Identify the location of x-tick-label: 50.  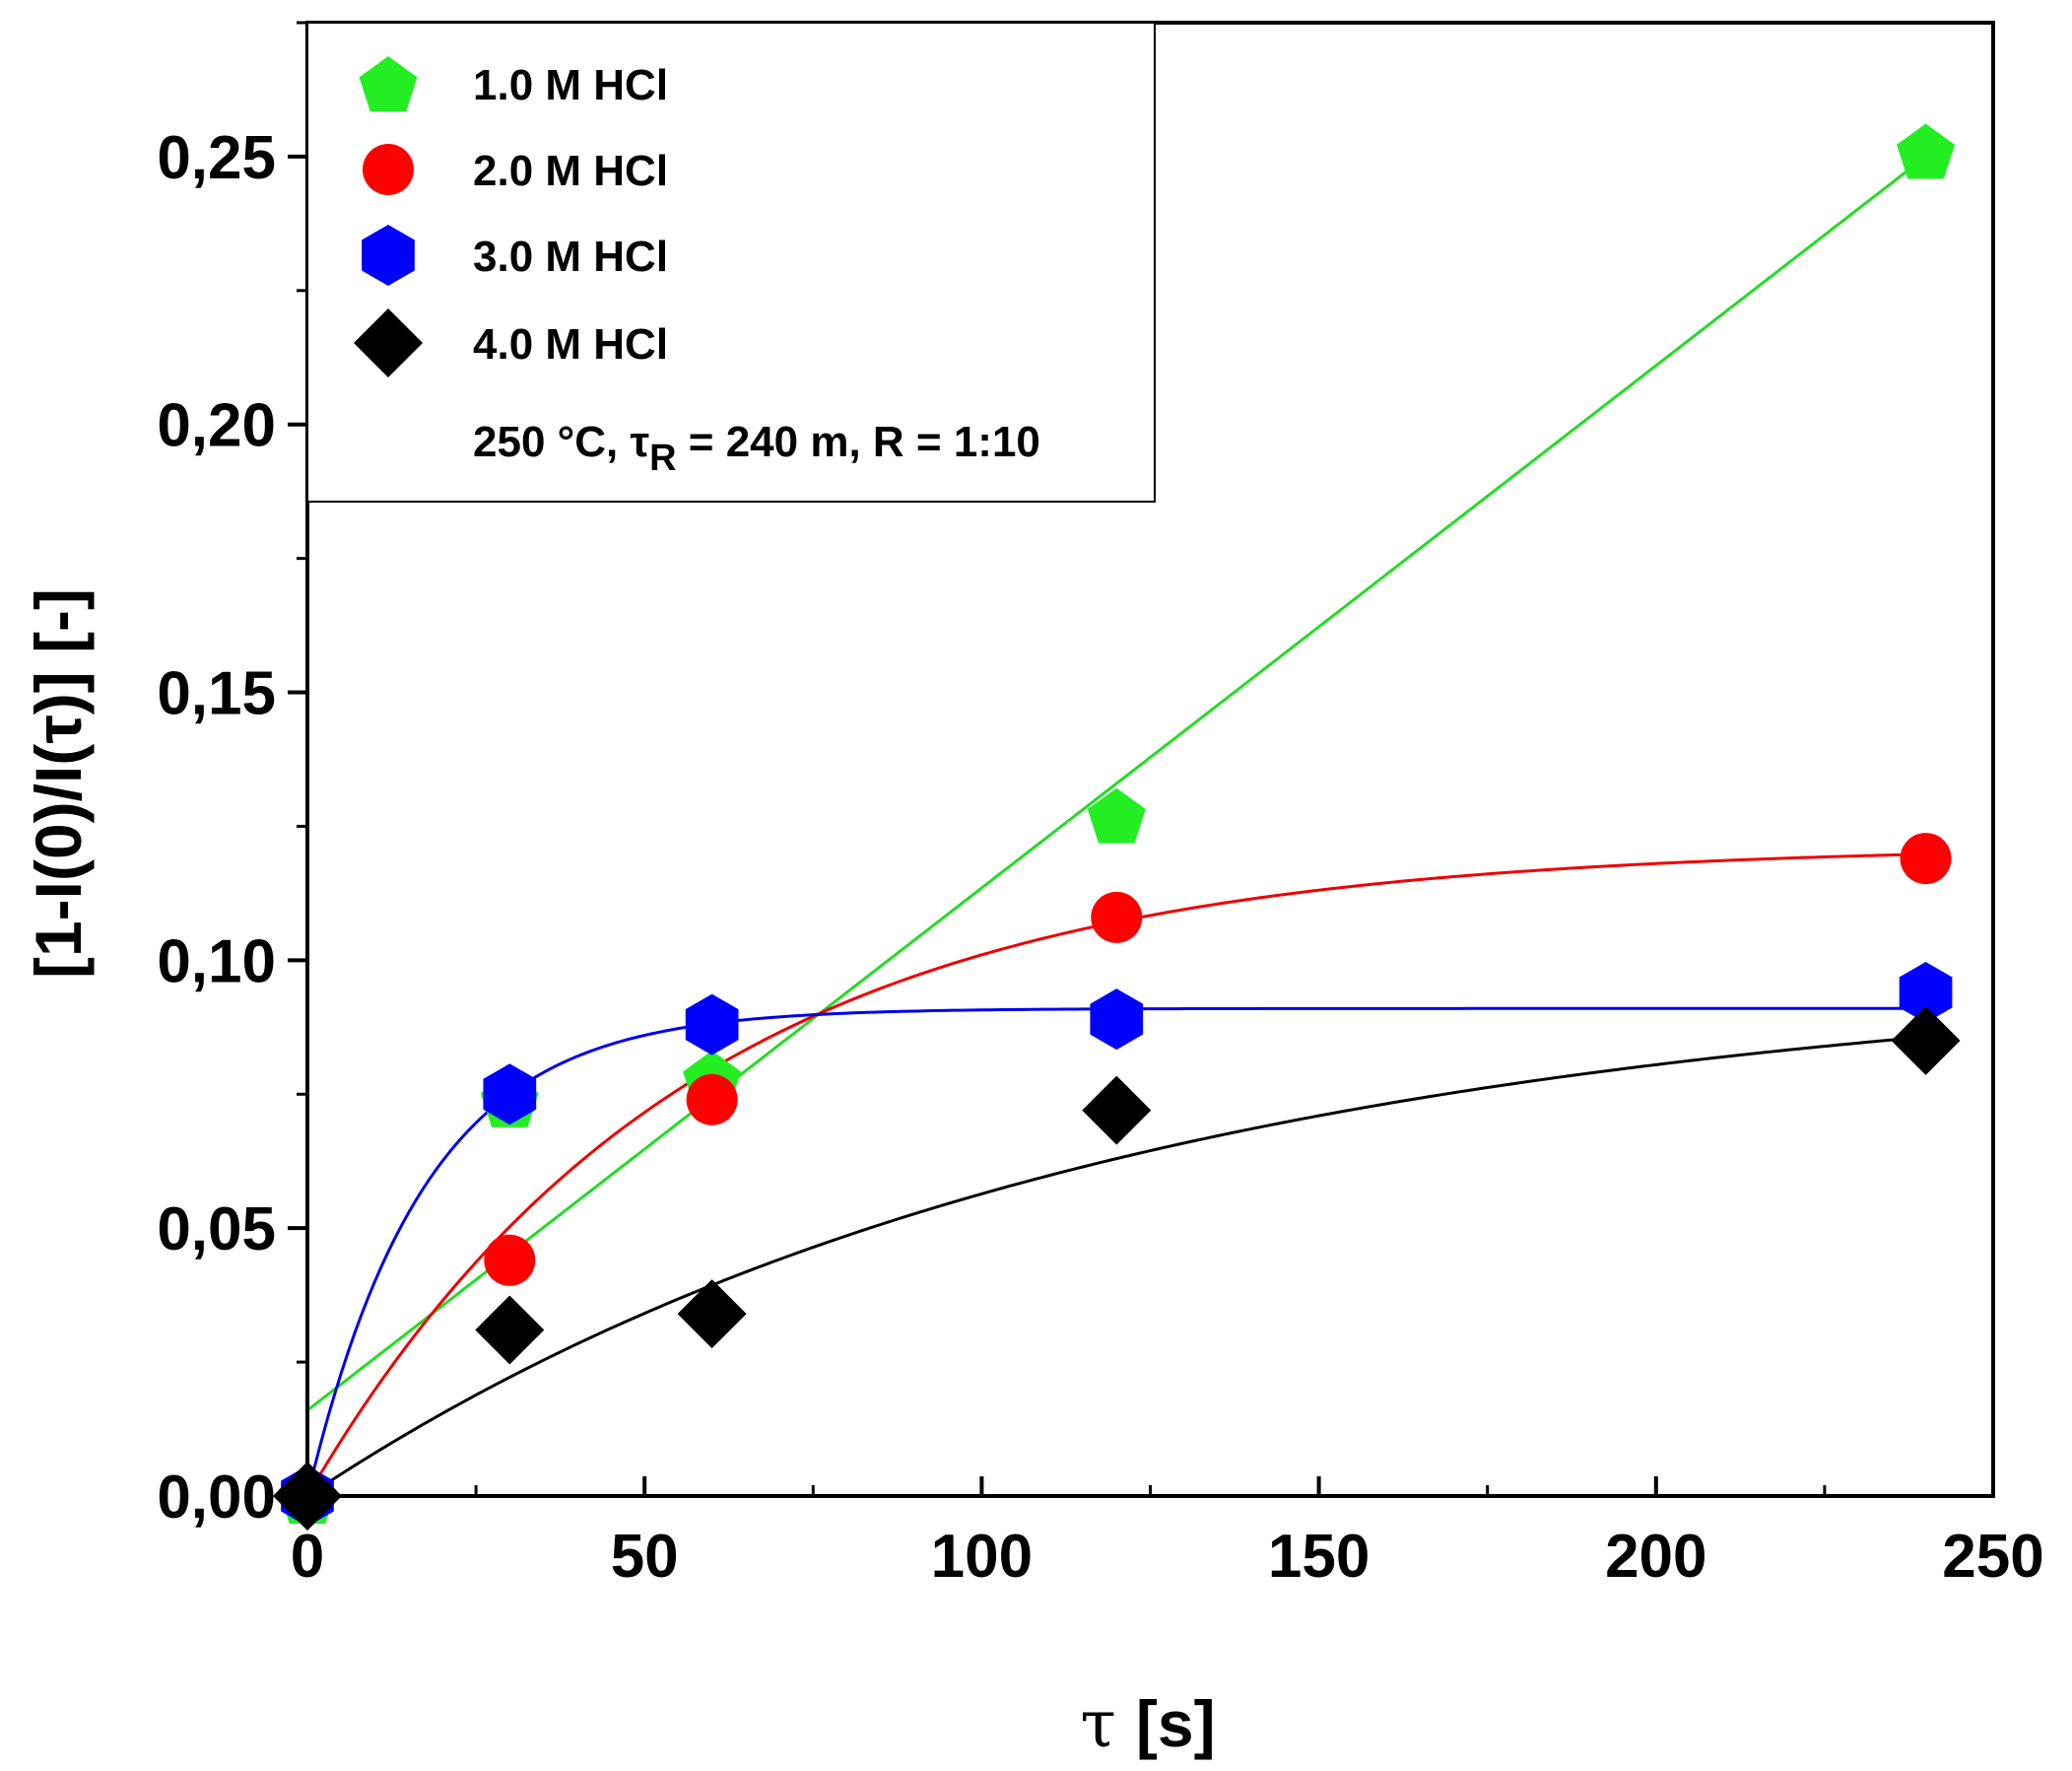
(645, 1557).